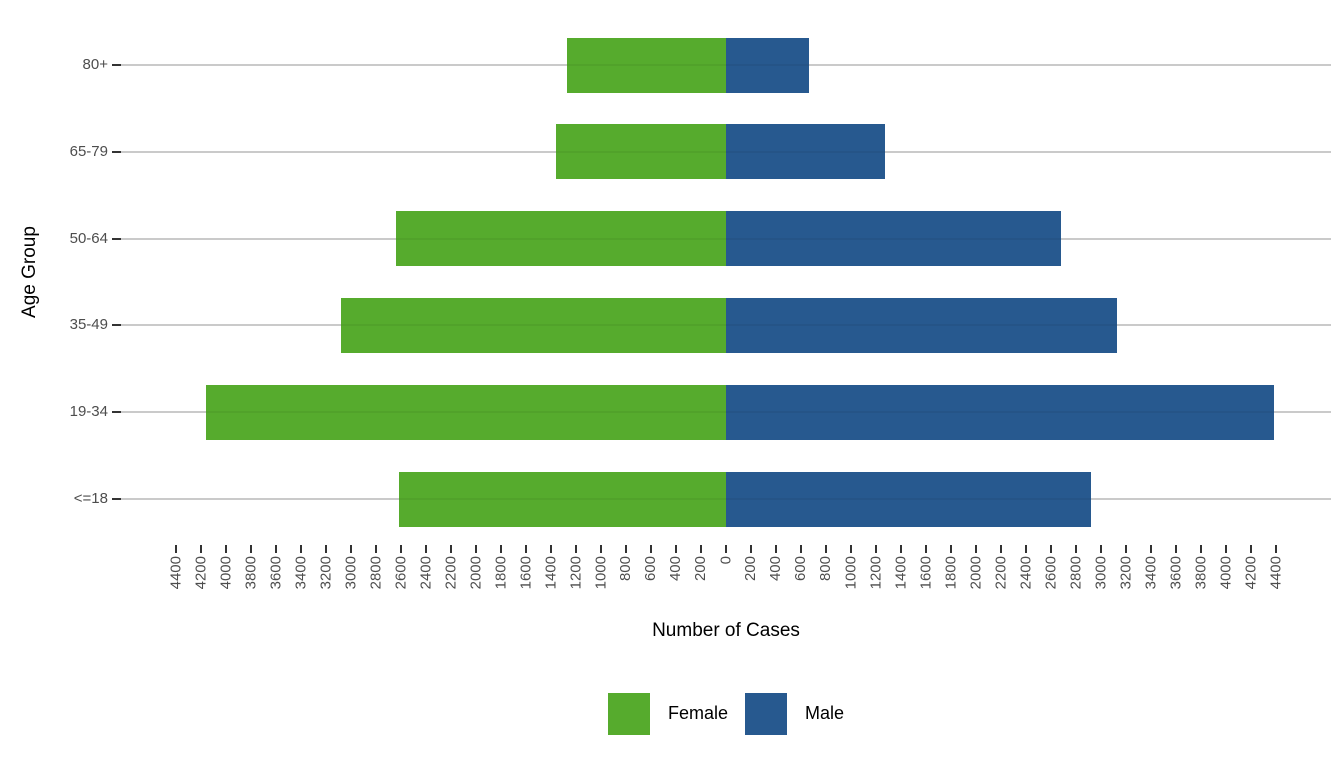 The width and height of the screenshot is (1344, 768). I want to click on y-tick-label: 19-34, so click(88, 412).